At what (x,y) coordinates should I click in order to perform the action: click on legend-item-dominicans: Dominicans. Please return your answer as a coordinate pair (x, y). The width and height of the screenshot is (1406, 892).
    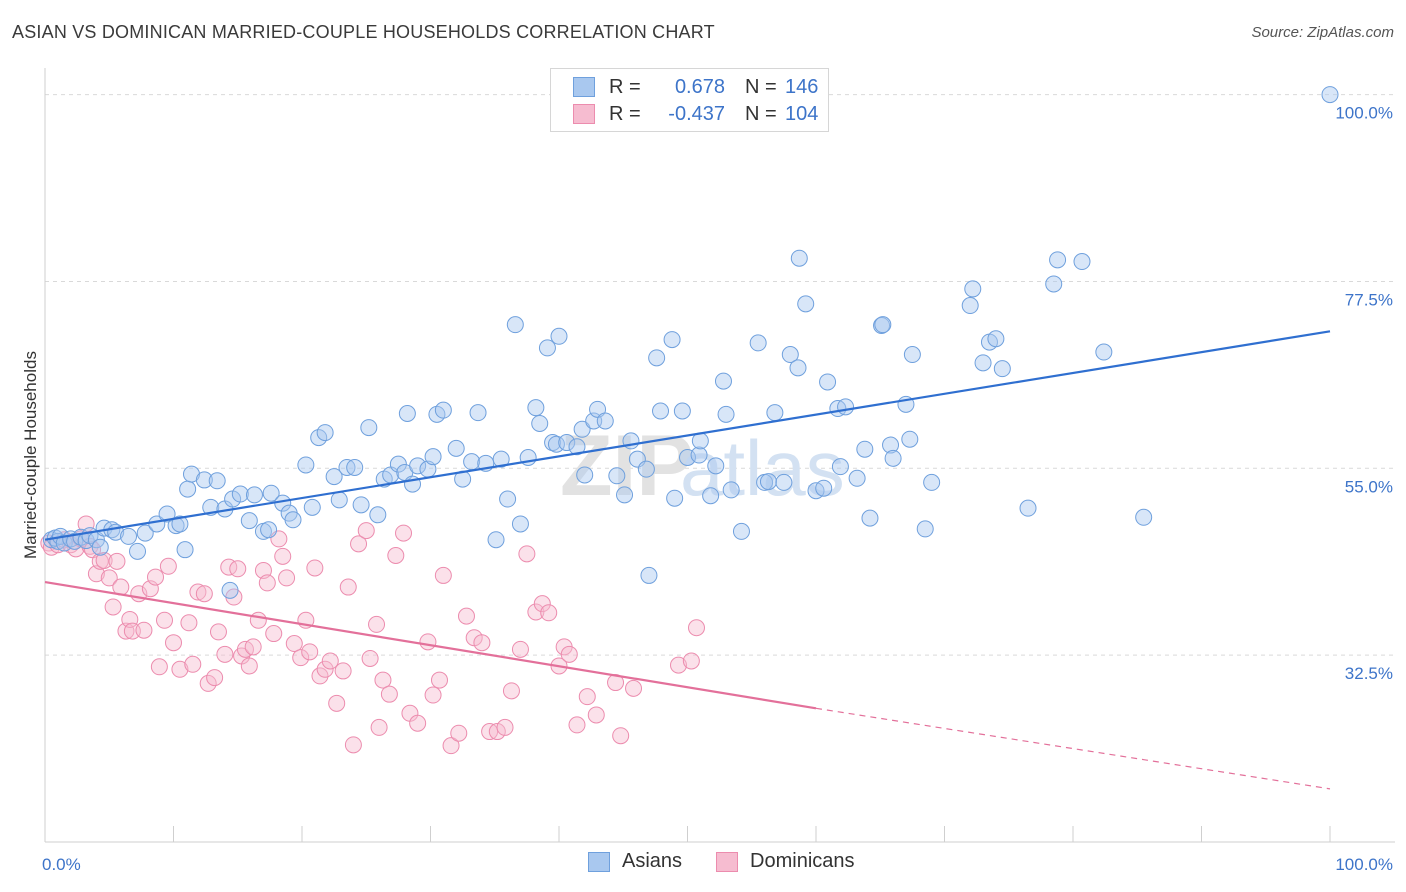
    Looking at the image, I should click on (785, 861).